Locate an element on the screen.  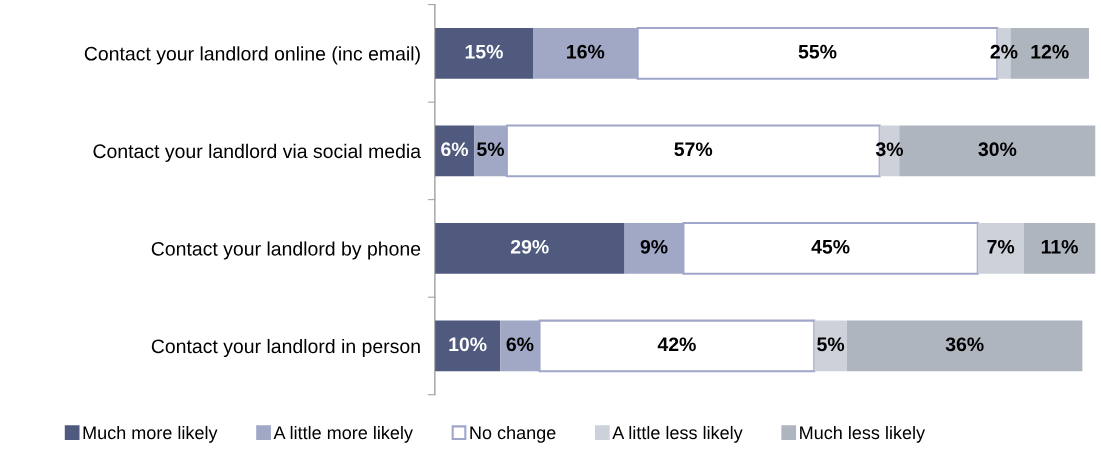
data-label: 57% is located at coordinates (693, 149).